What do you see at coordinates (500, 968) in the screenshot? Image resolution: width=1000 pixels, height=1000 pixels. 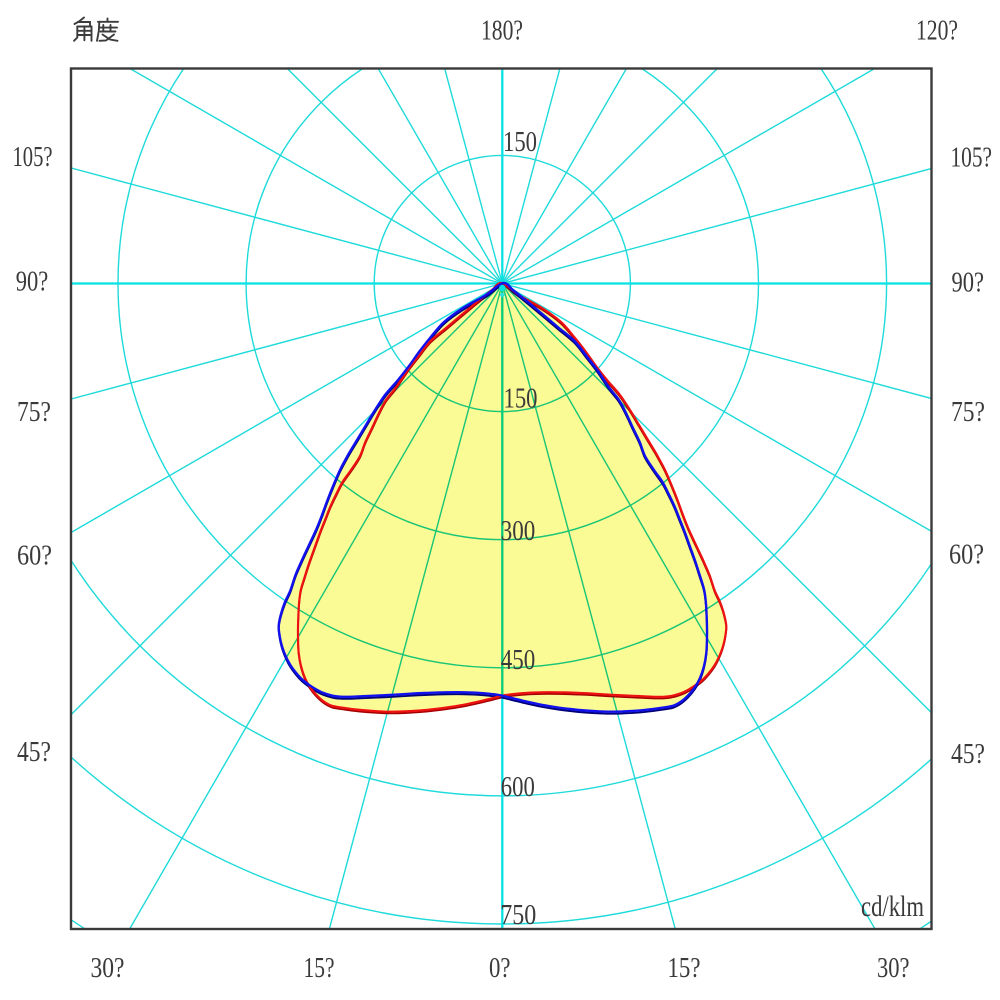 I see `svg-text: 0?` at bounding box center [500, 968].